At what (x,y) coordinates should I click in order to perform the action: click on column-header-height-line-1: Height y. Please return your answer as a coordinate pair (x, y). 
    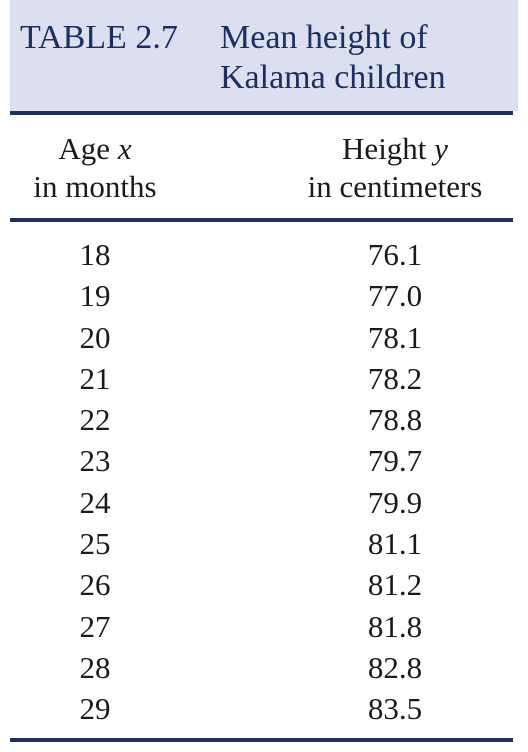
    Looking at the image, I should click on (395, 149).